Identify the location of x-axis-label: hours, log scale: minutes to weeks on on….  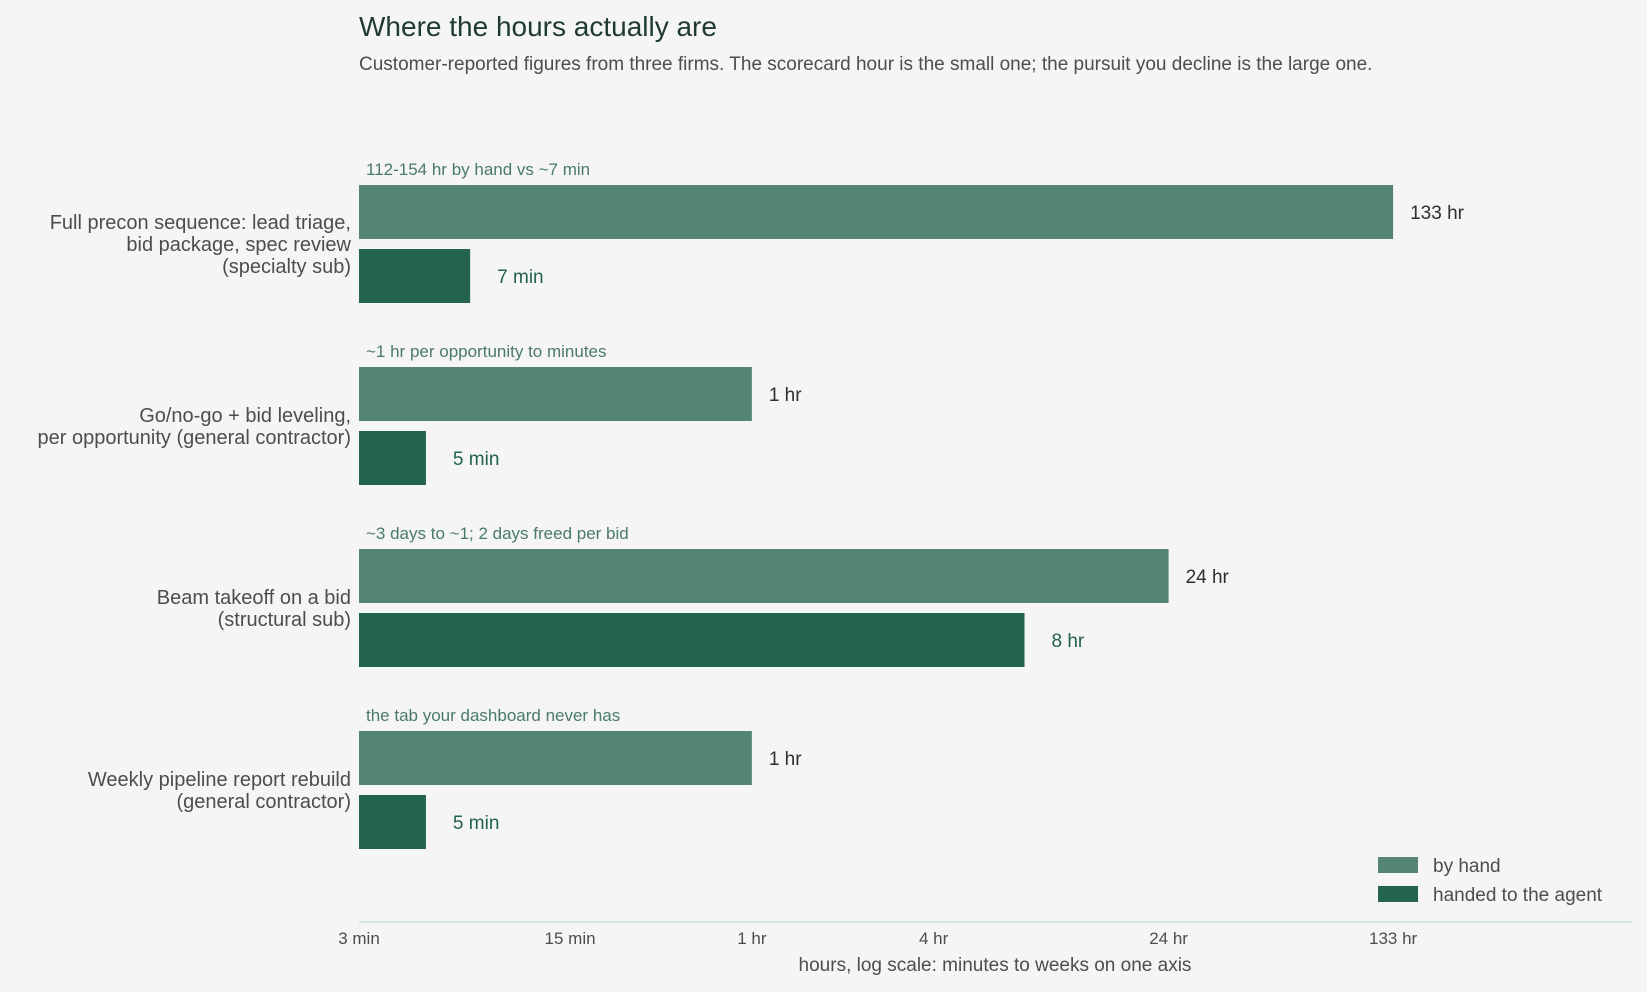
(995, 965).